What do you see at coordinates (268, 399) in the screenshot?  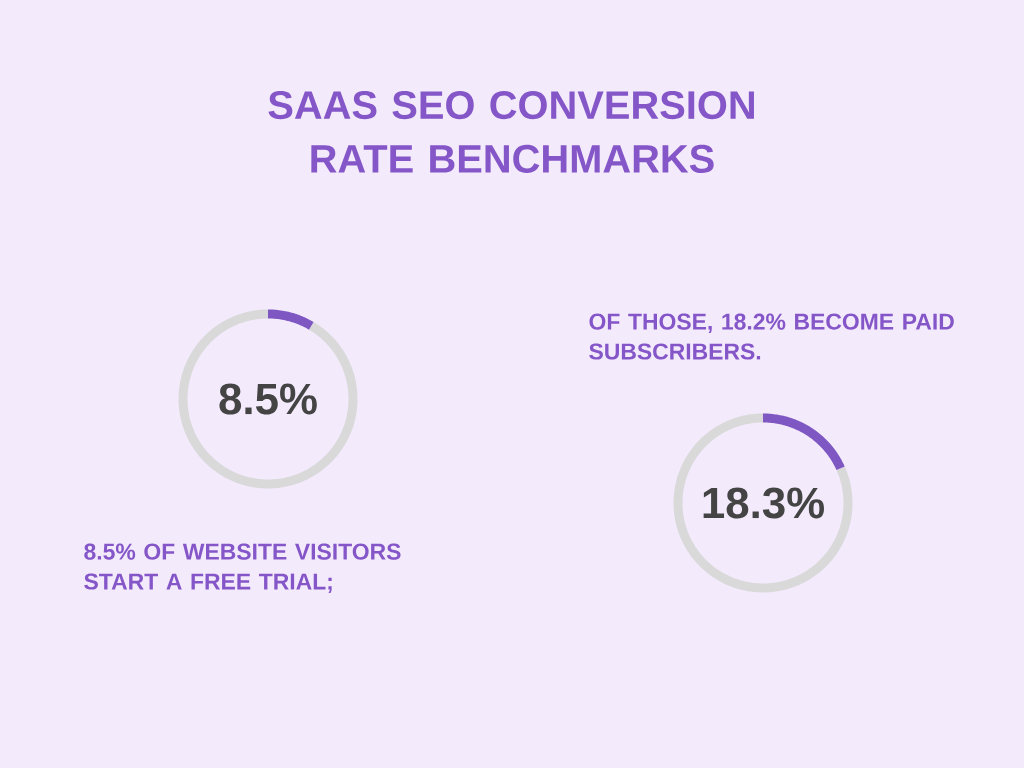 I see `text: 8.5%` at bounding box center [268, 399].